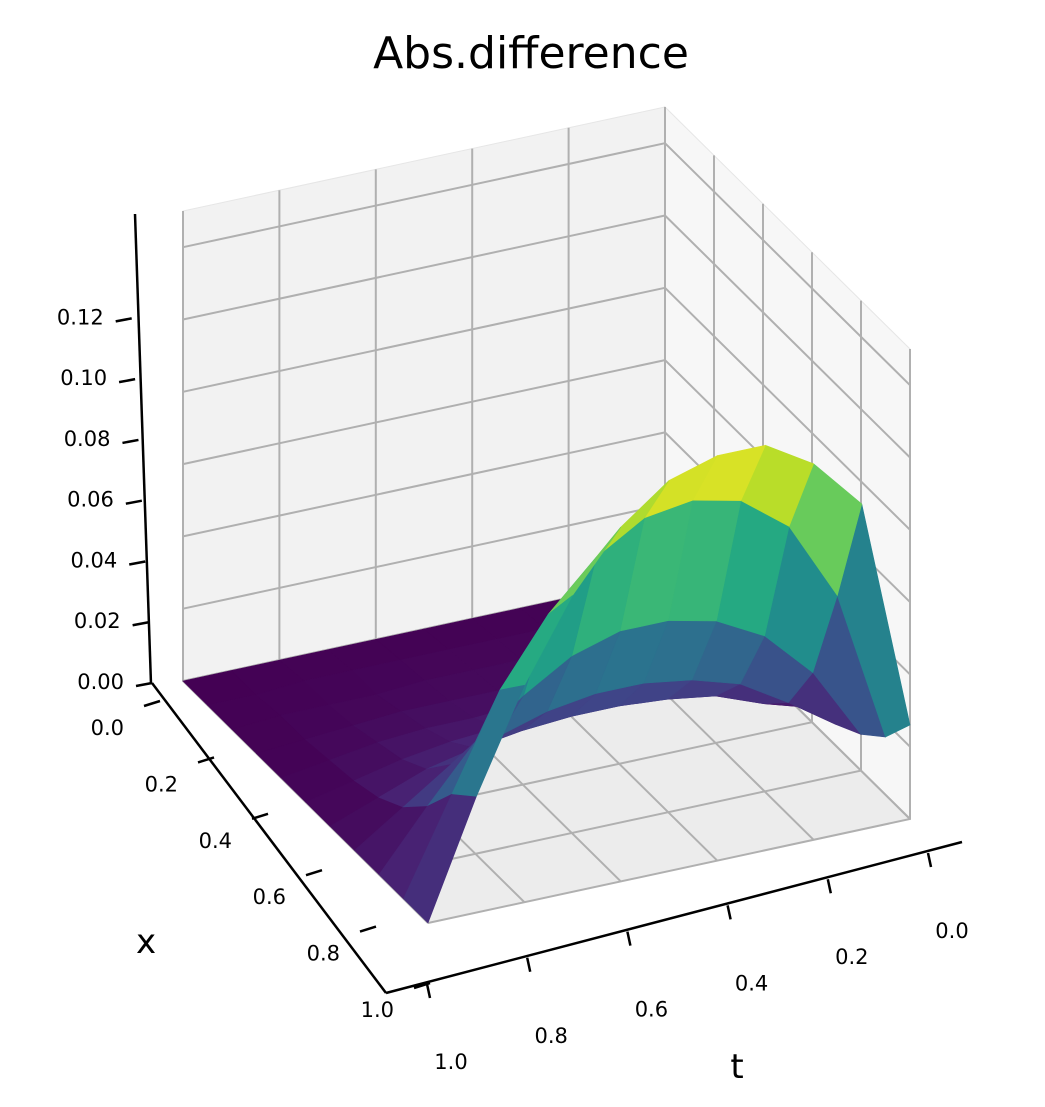  I want to click on x-tick-label: 0.2, so click(161, 784).